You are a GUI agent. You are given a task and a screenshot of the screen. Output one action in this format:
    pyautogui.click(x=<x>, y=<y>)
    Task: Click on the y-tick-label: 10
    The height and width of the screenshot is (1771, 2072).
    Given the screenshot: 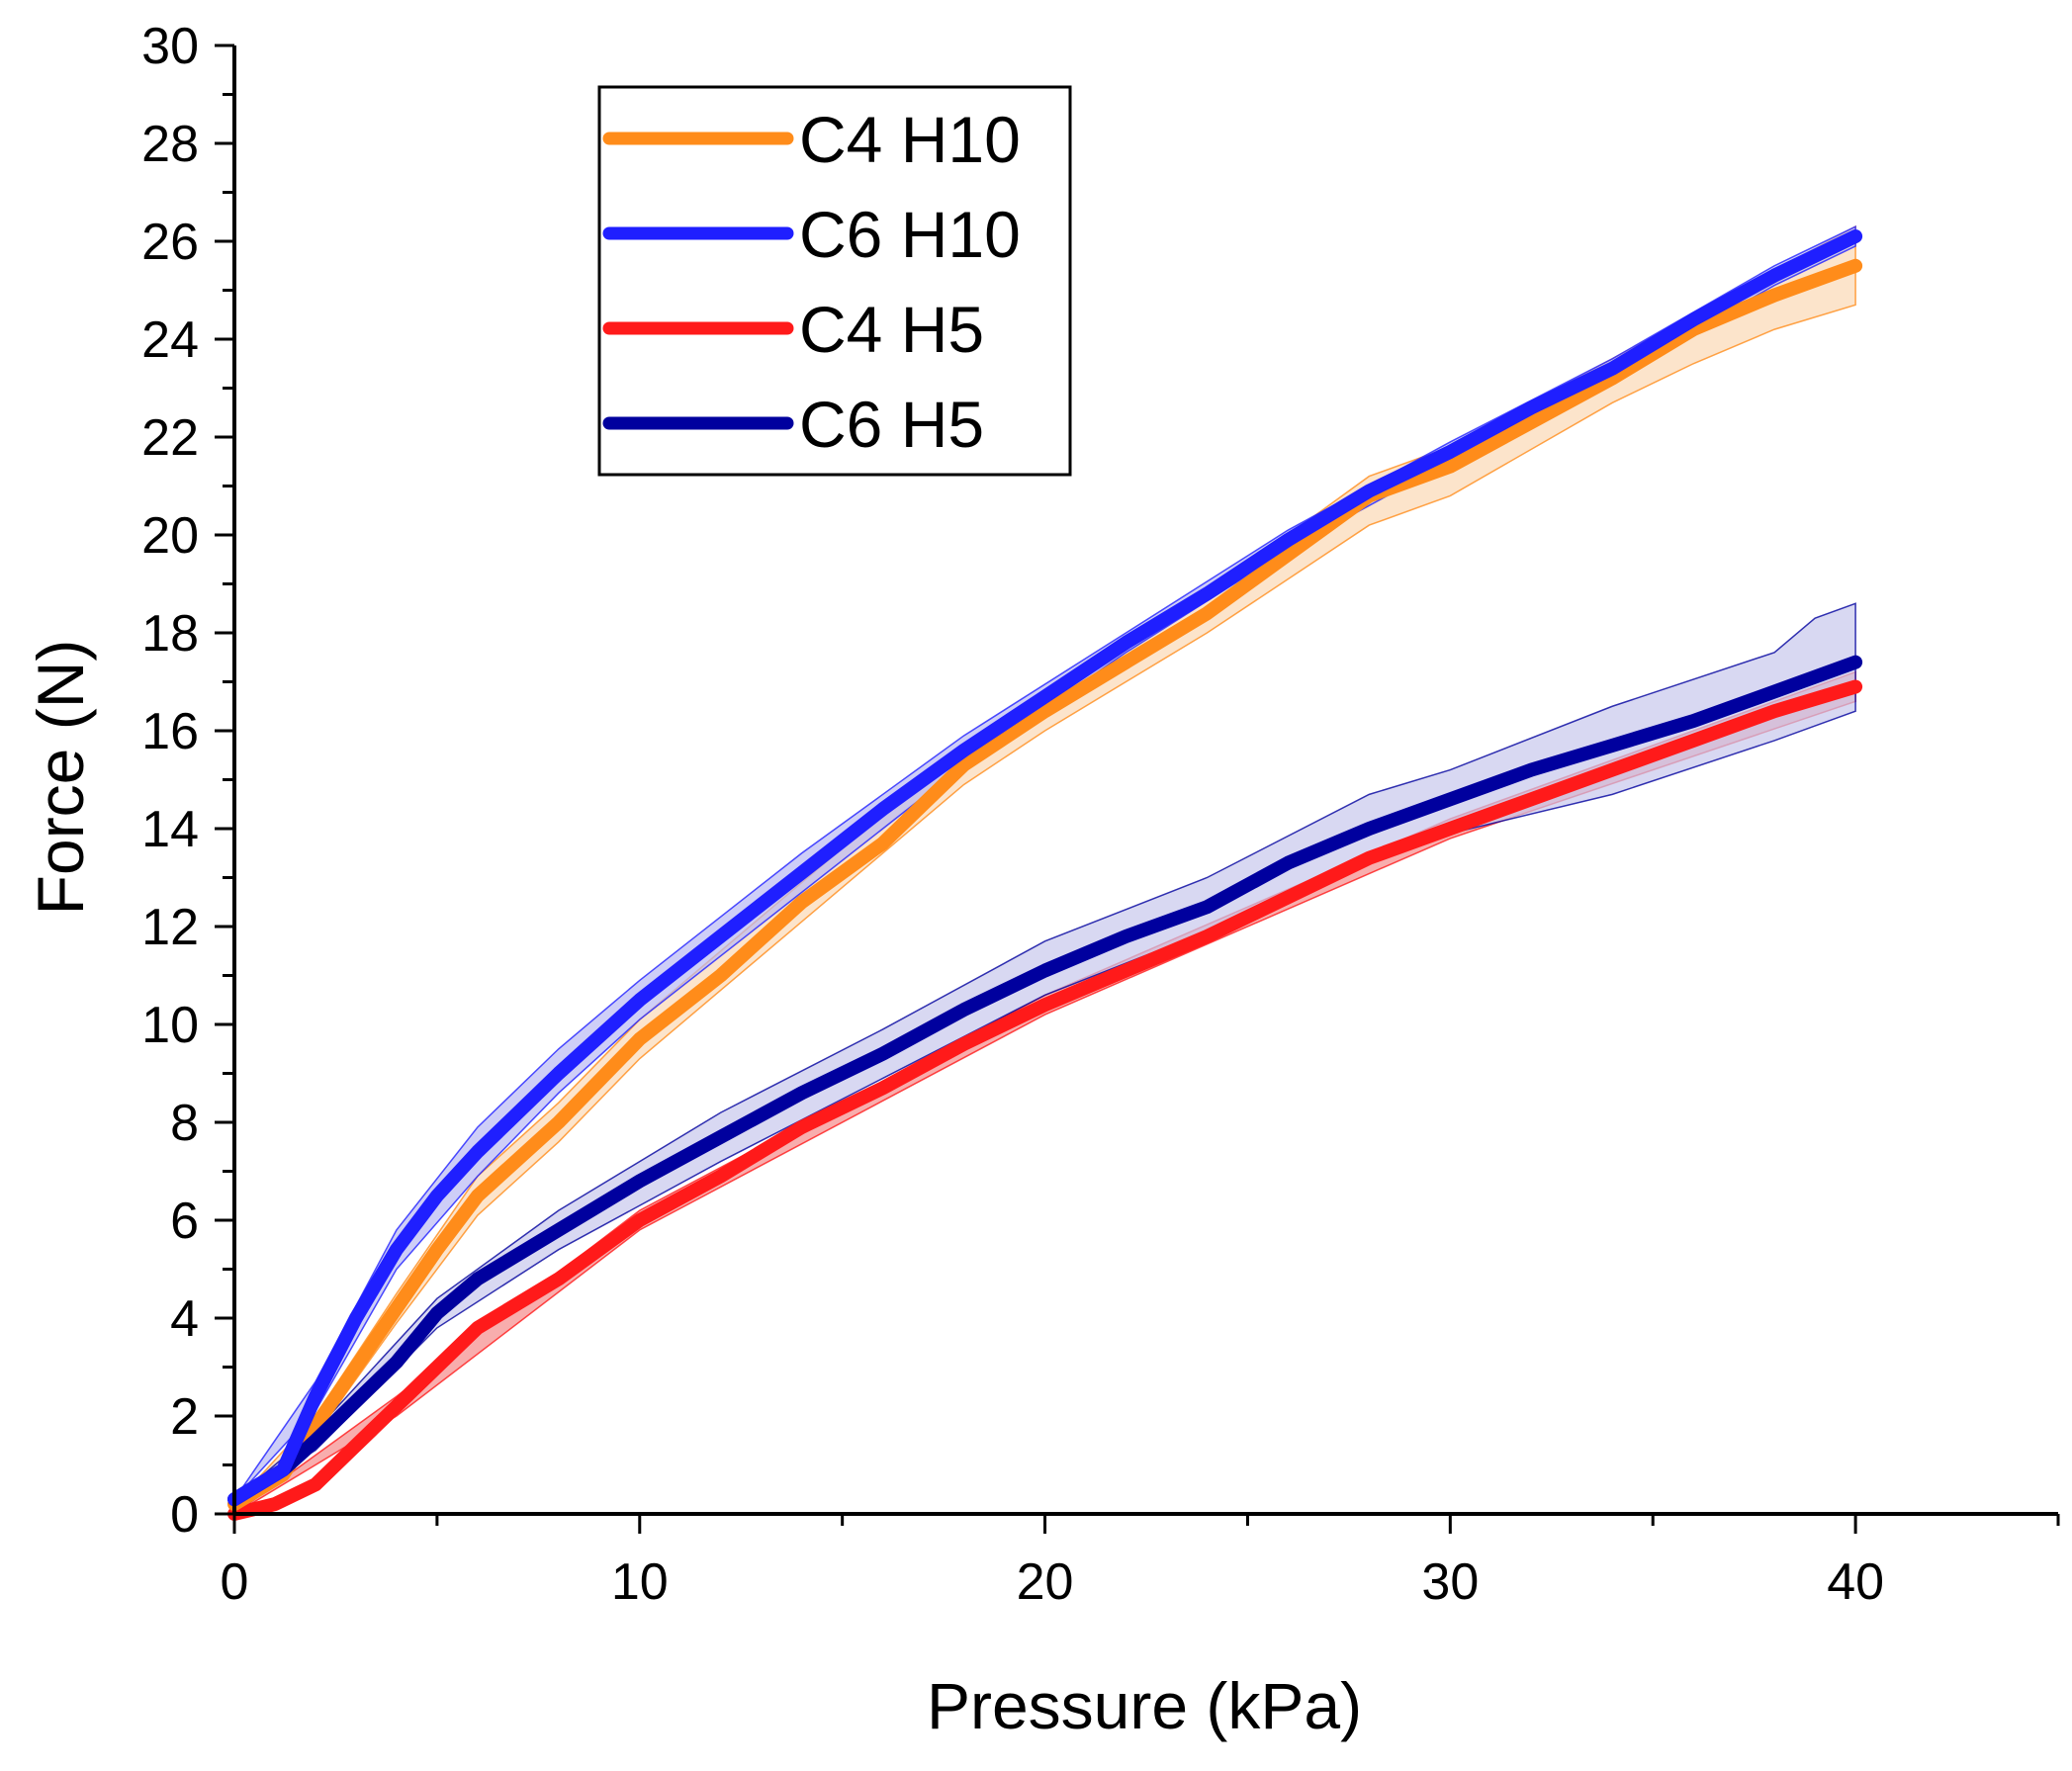 What is the action you would take?
    pyautogui.click(x=170, y=1025)
    